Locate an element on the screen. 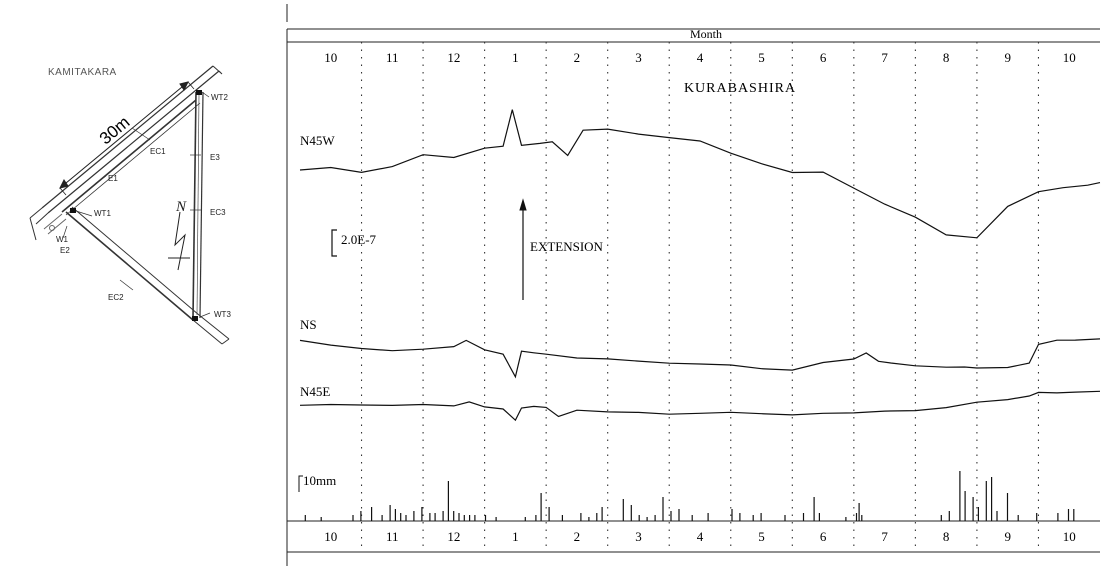  top-month-labels: 10 11 12 1 2 3 4 5 6 7 8 9 10 is located at coordinates (699, 57).